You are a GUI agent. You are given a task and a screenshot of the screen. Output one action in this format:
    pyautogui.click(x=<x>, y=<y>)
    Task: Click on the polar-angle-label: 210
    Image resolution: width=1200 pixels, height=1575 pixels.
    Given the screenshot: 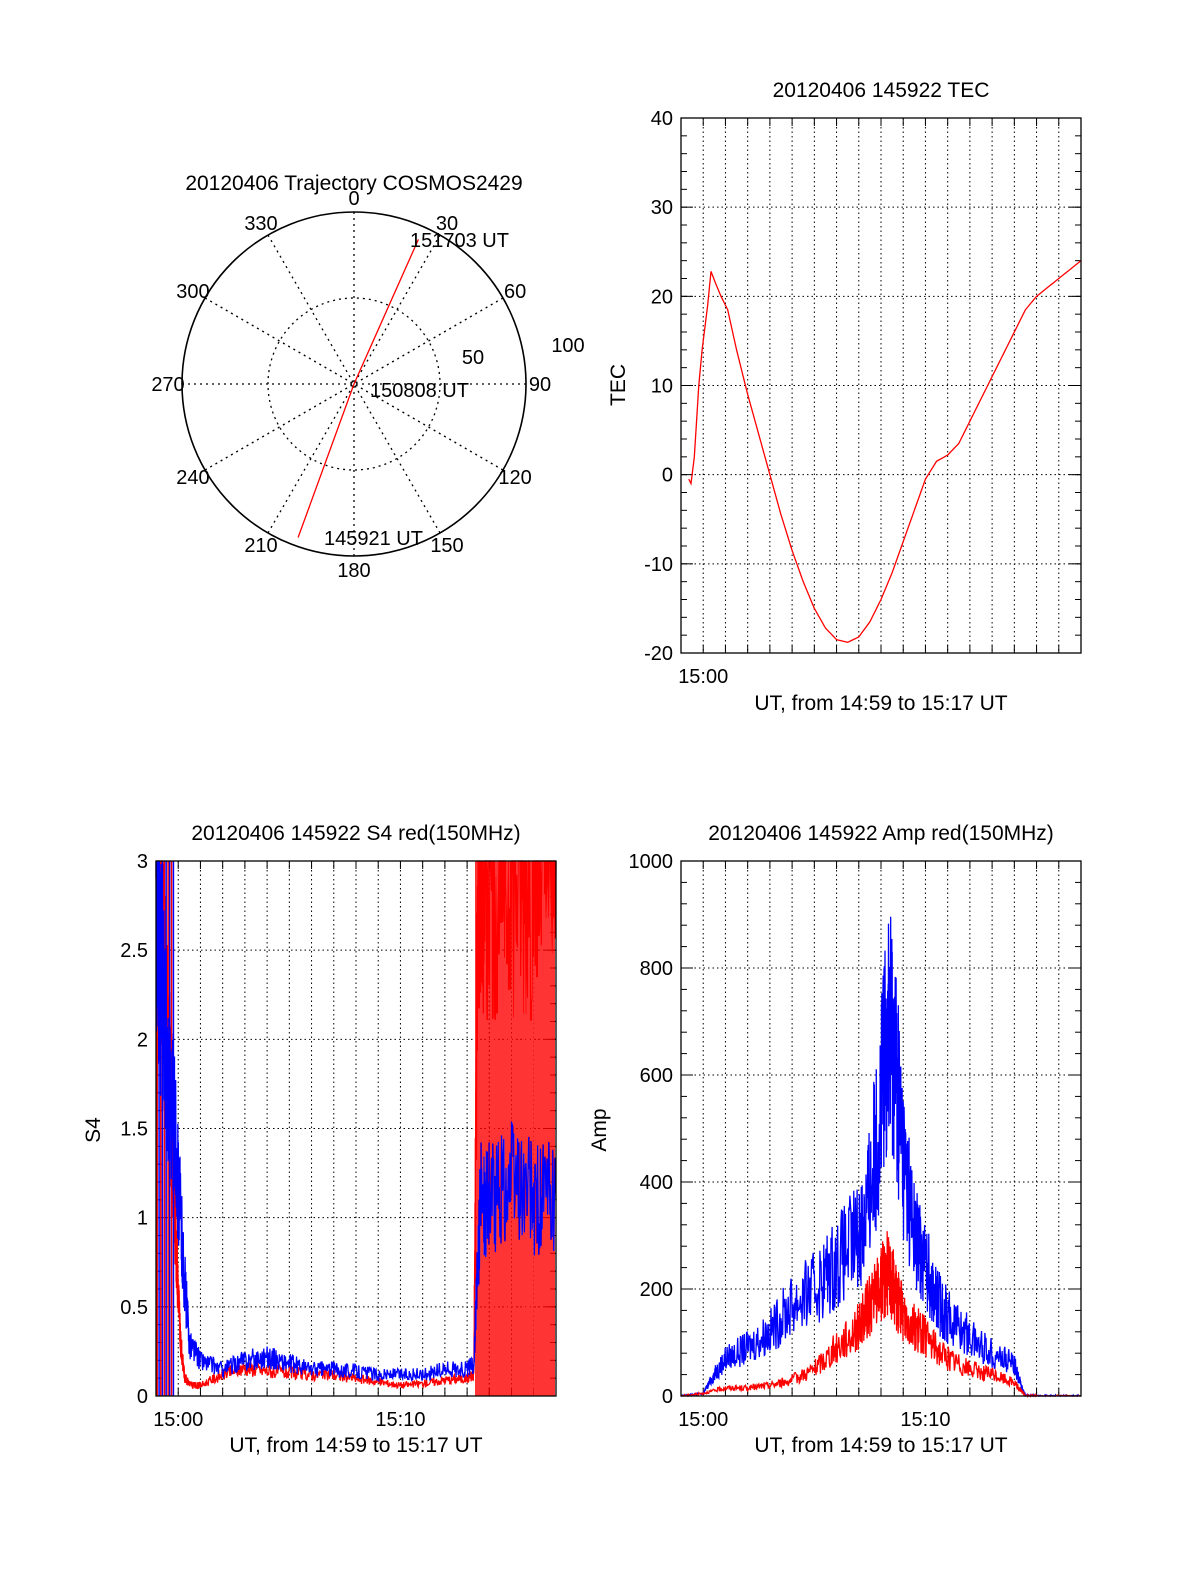 What is the action you would take?
    pyautogui.click(x=260, y=546)
    